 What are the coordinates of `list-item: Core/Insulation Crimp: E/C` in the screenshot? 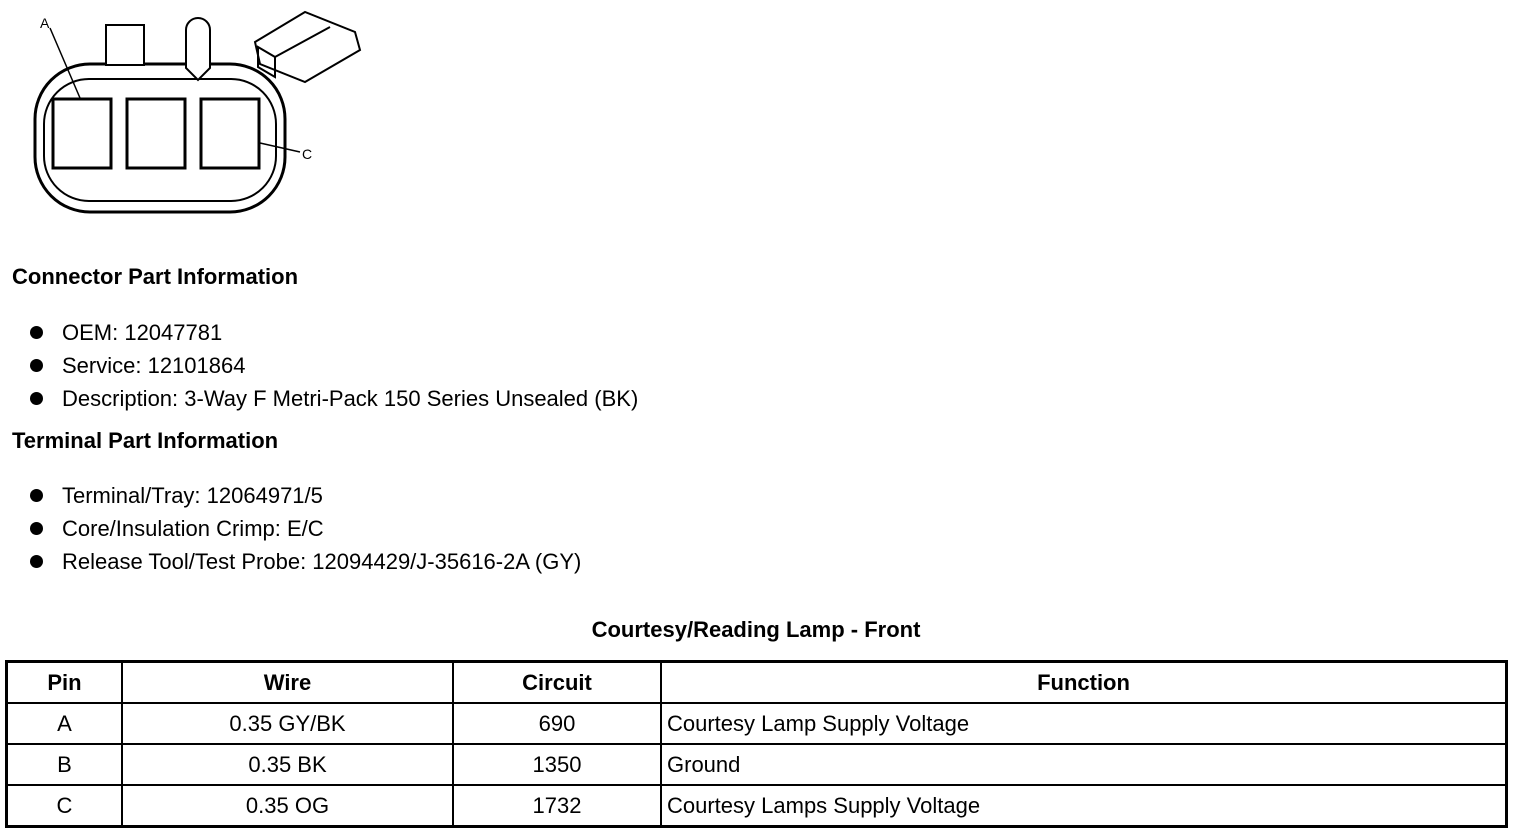 It's located at (304, 528).